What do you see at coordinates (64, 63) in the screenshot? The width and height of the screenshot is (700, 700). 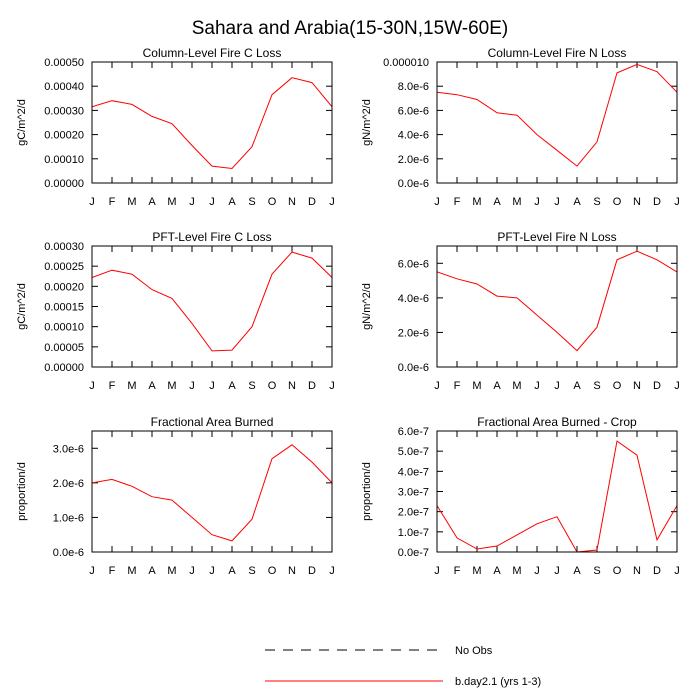 I see `y-tick-label: 0.00050` at bounding box center [64, 63].